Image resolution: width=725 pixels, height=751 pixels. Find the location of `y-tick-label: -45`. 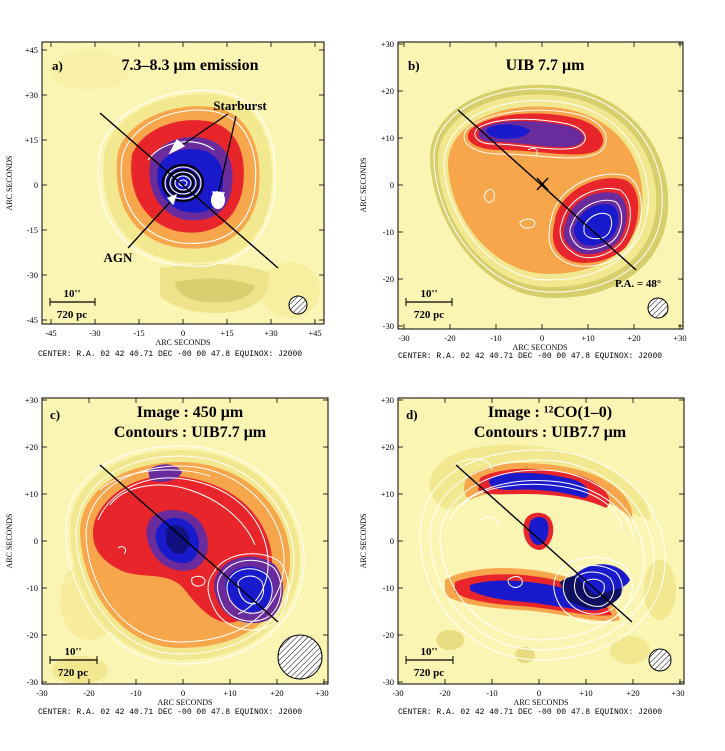

y-tick-label: -45 is located at coordinates (32, 320).